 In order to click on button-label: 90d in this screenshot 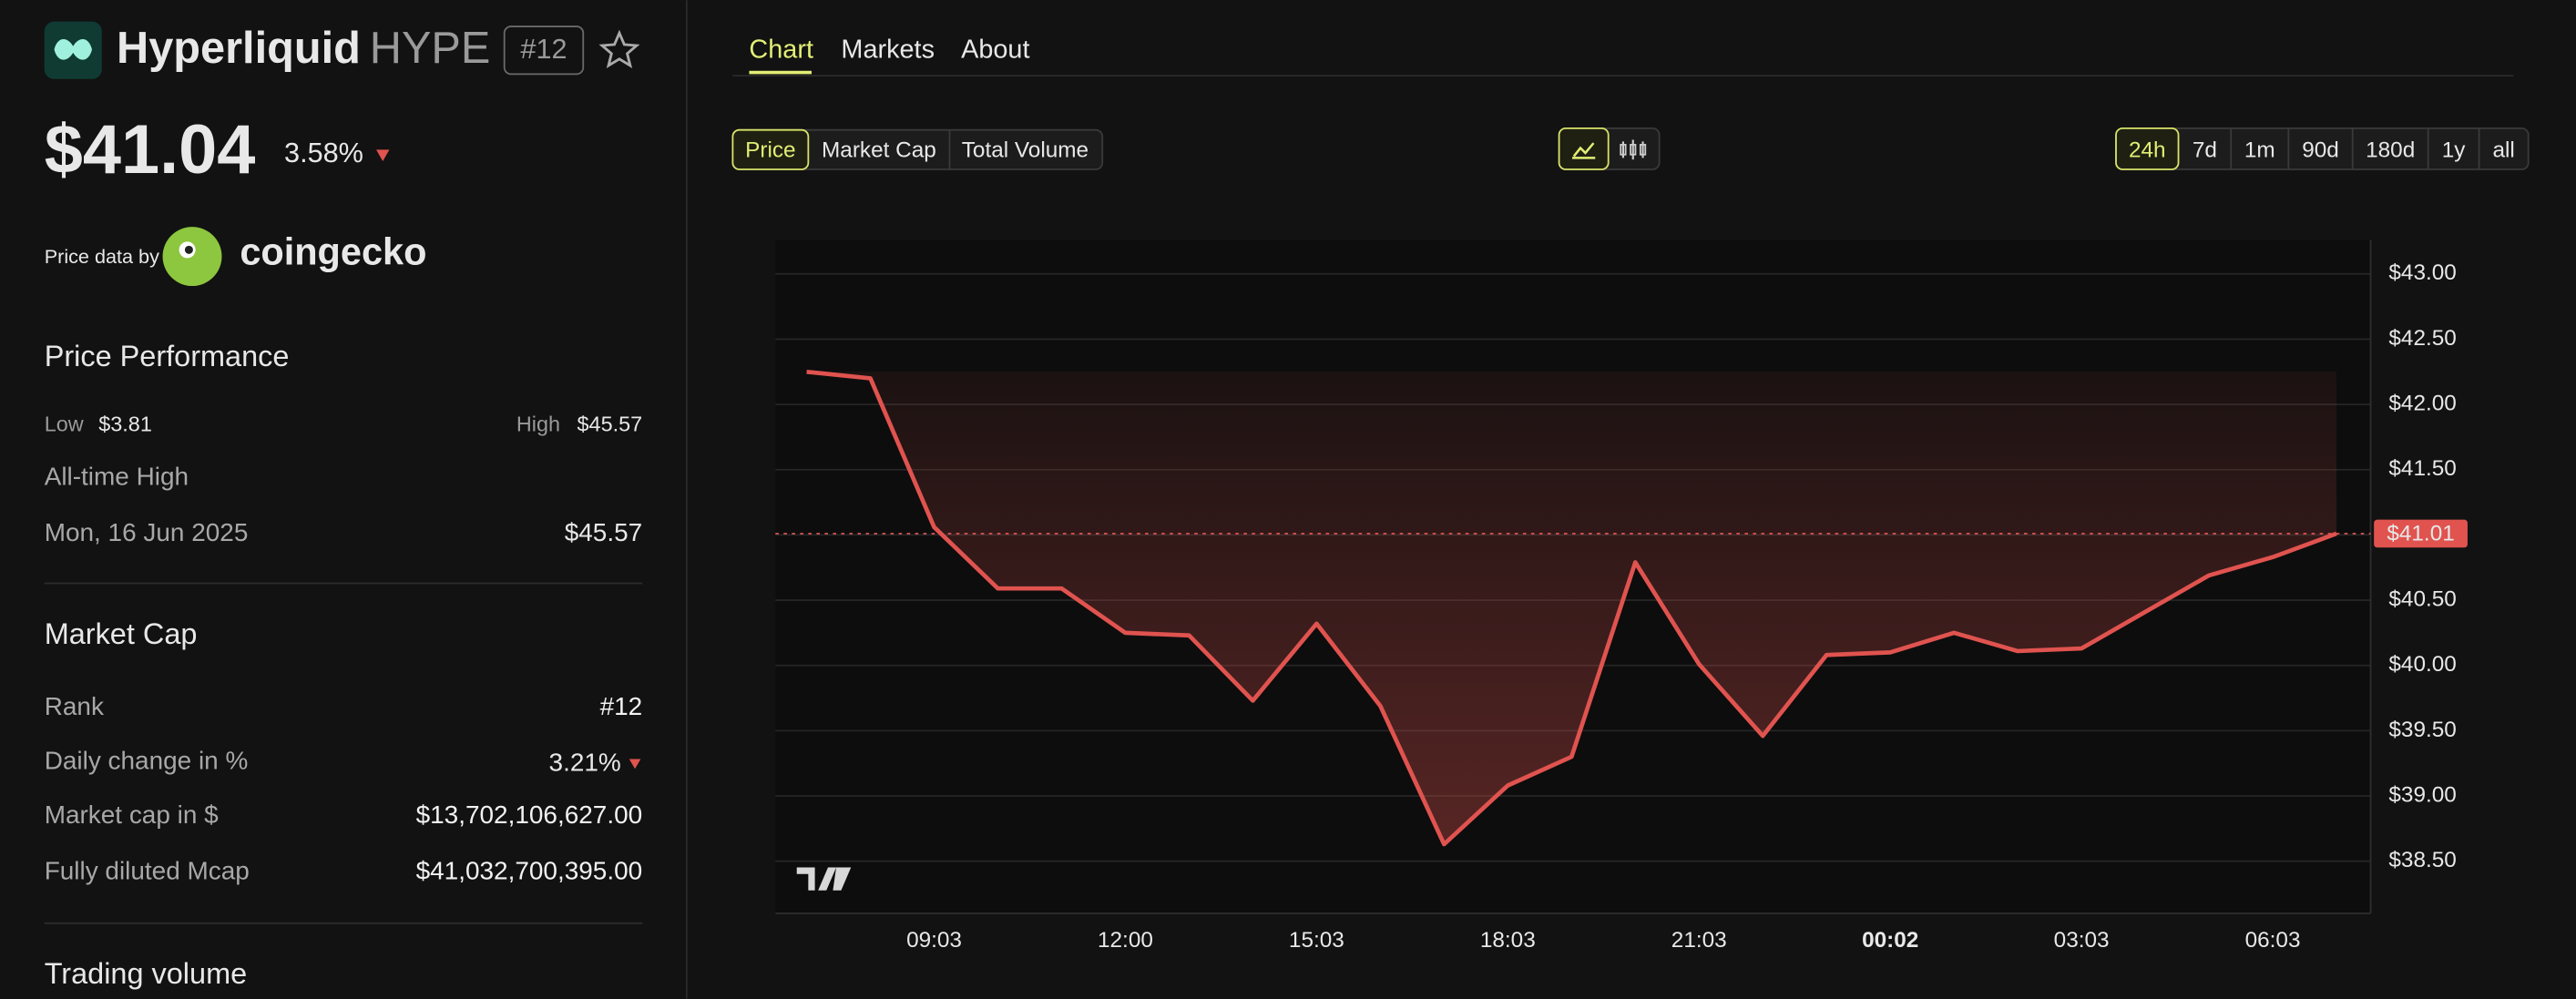, I will do `click(2320, 150)`.